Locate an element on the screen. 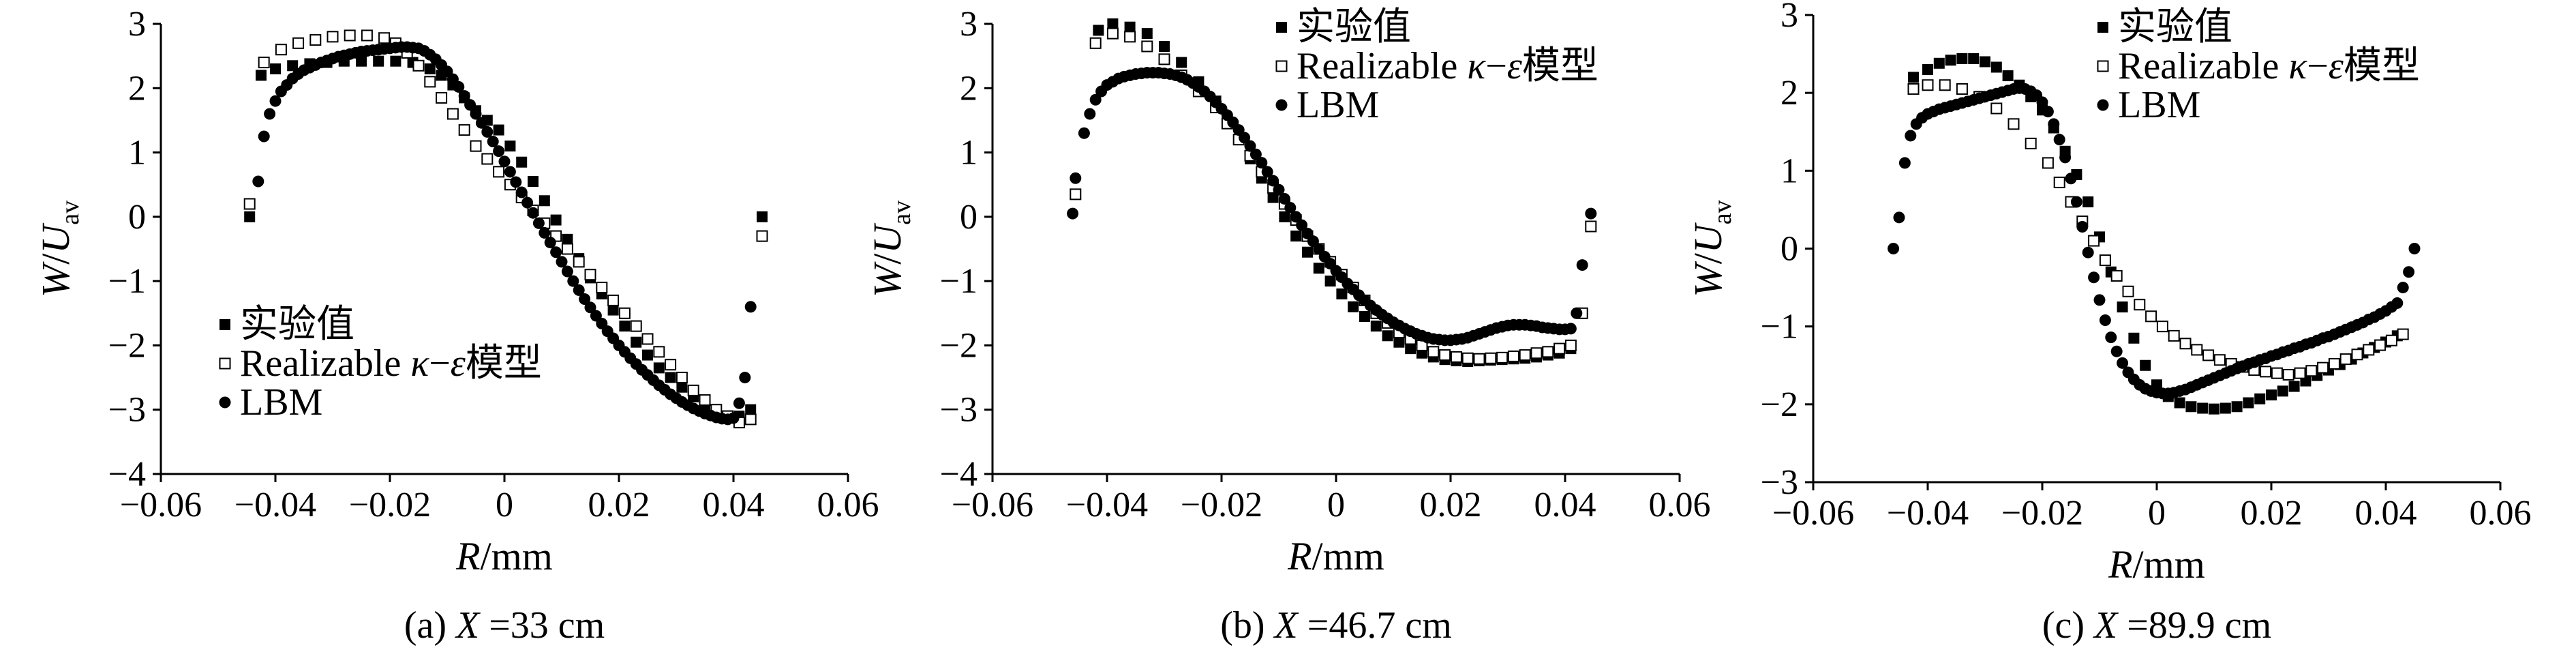  panel-caption: (b) X =46.7 cm is located at coordinates (1336, 625).